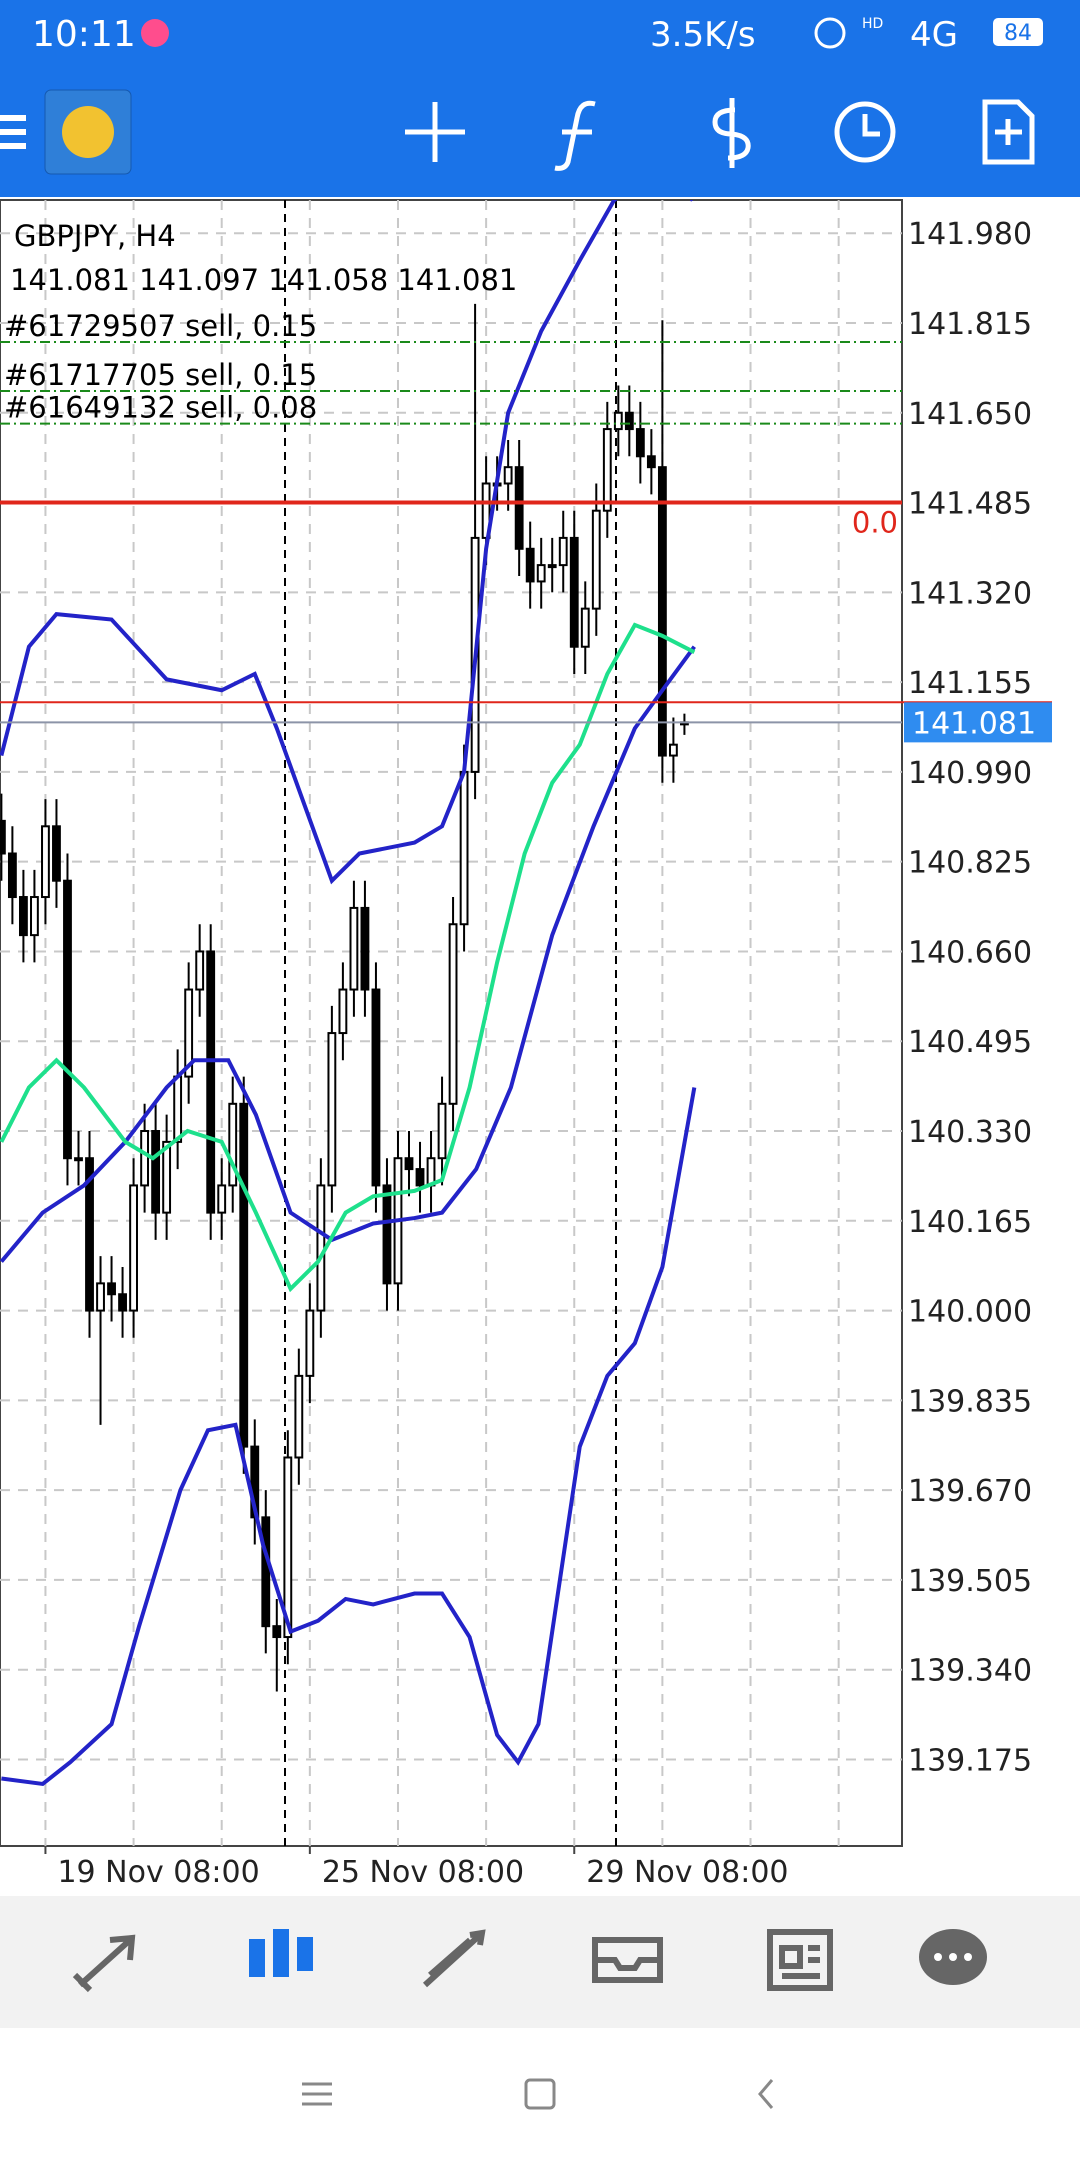 The width and height of the screenshot is (1080, 2164). What do you see at coordinates (435, 132) in the screenshot?
I see `crosshair-btn` at bounding box center [435, 132].